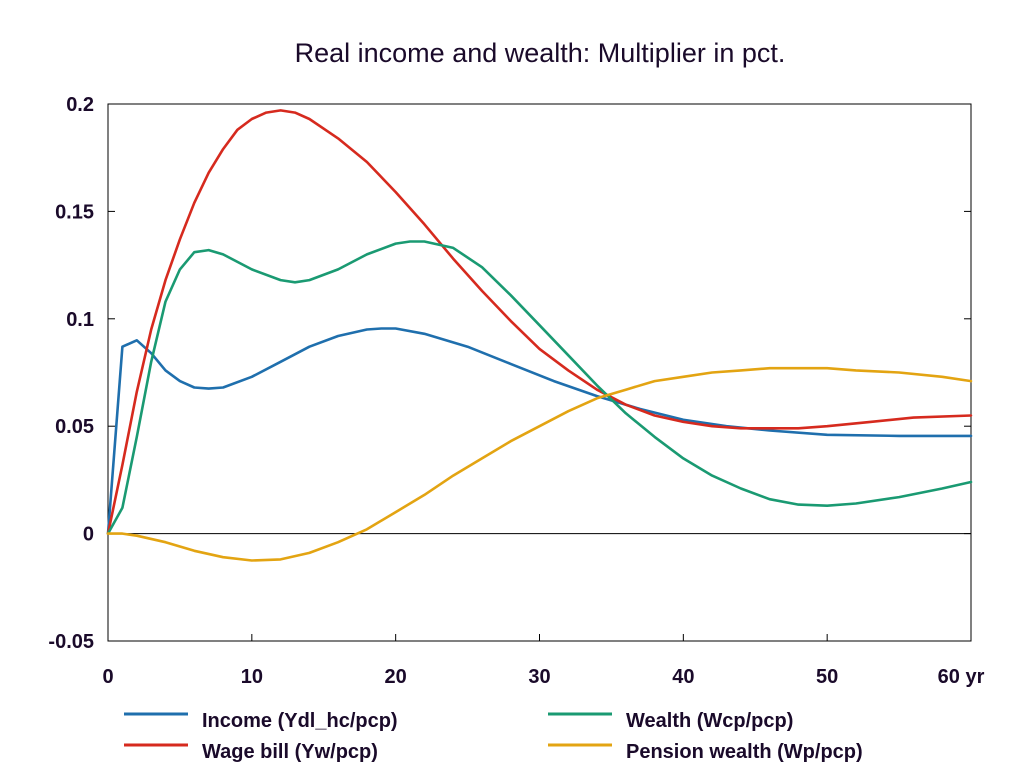 This screenshot has height=778, width=1024. Describe the element at coordinates (683, 677) in the screenshot. I see `x-tick-label: 40` at that location.